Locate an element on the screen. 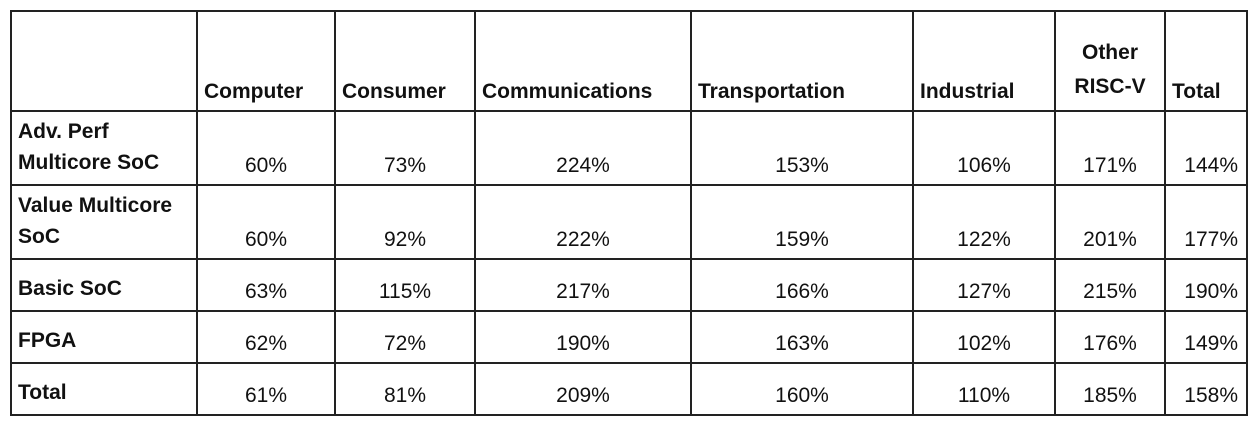  row-label: Value Multicore SoC is located at coordinates (104, 222).